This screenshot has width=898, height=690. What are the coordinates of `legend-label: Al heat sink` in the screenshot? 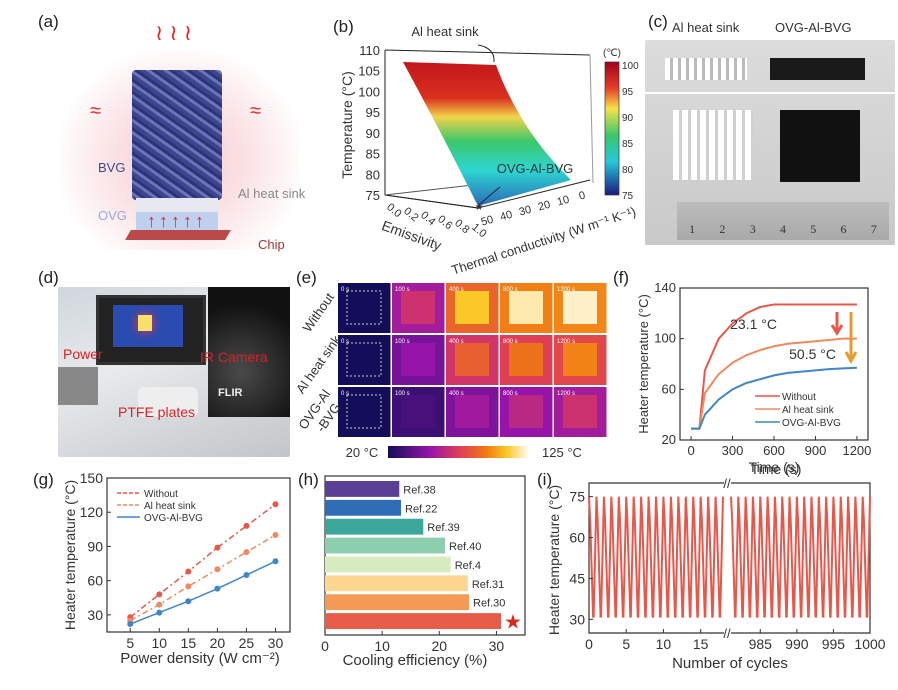 It's located at (808, 410).